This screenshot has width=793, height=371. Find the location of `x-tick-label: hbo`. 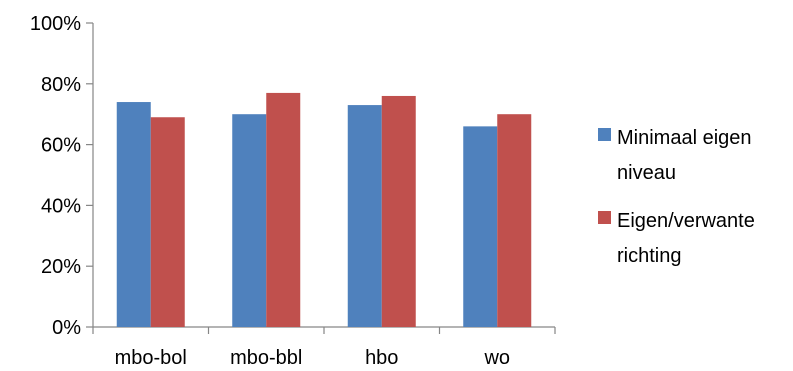

x-tick-label: hbo is located at coordinates (381, 358).